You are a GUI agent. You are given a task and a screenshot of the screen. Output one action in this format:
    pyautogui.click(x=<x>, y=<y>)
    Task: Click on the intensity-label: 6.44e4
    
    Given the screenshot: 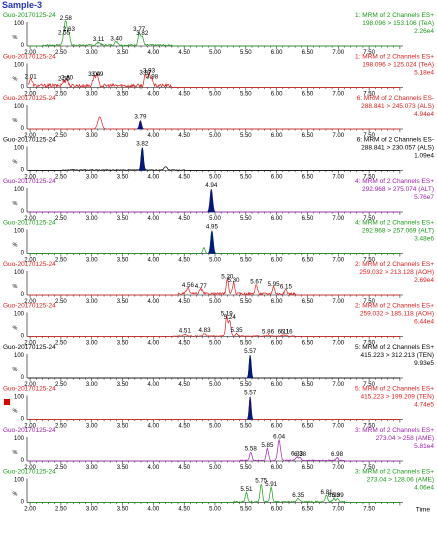 What is the action you would take?
    pyautogui.click(x=424, y=322)
    